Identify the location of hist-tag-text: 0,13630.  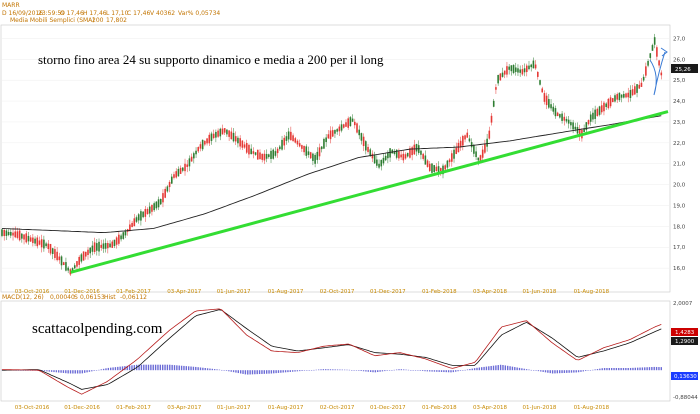
(685, 377).